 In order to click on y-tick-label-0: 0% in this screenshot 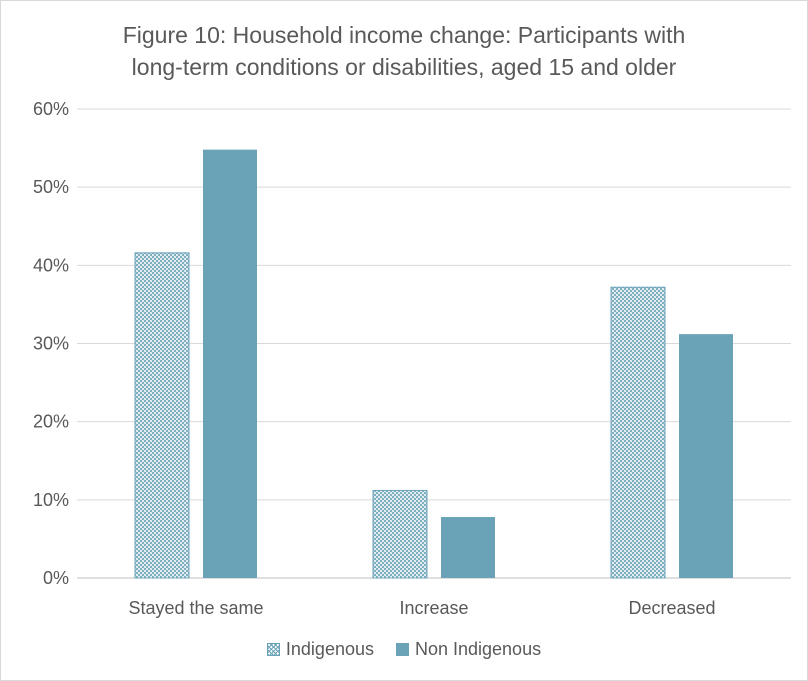, I will do `click(56, 578)`.